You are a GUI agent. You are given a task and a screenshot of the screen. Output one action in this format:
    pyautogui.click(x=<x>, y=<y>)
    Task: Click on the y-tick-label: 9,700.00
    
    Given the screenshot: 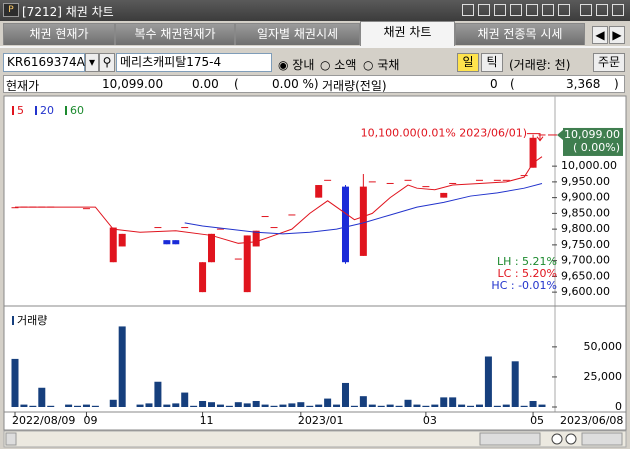 What is the action you would take?
    pyautogui.click(x=585, y=260)
    